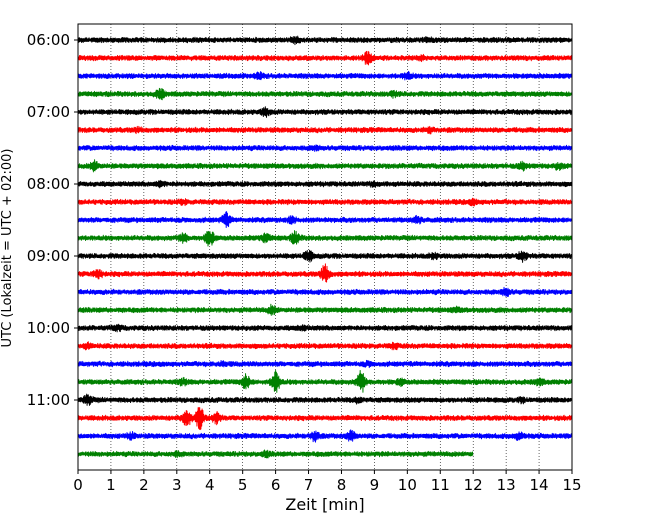 Image resolution: width=650 pixels, height=520 pixels. What do you see at coordinates (48, 184) in the screenshot?
I see `y-tick-label: 08:00` at bounding box center [48, 184].